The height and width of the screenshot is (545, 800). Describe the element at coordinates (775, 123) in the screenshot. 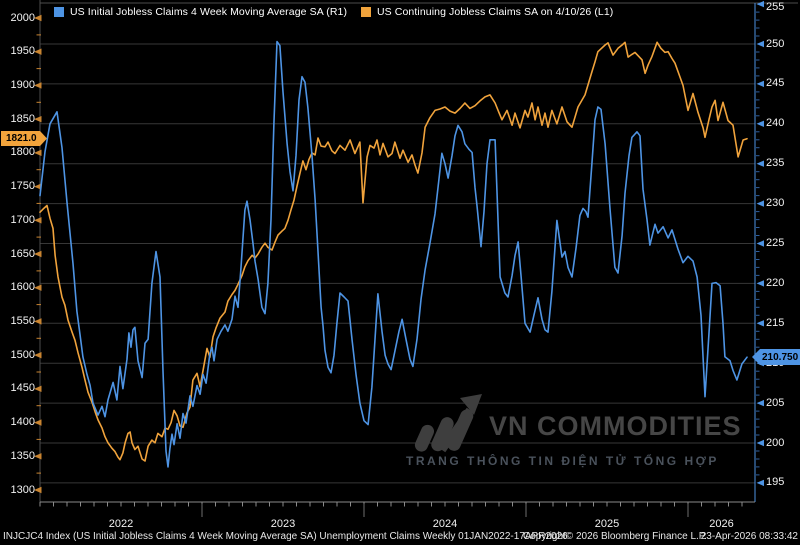

I see `right-axis-label-240: 240` at that location.